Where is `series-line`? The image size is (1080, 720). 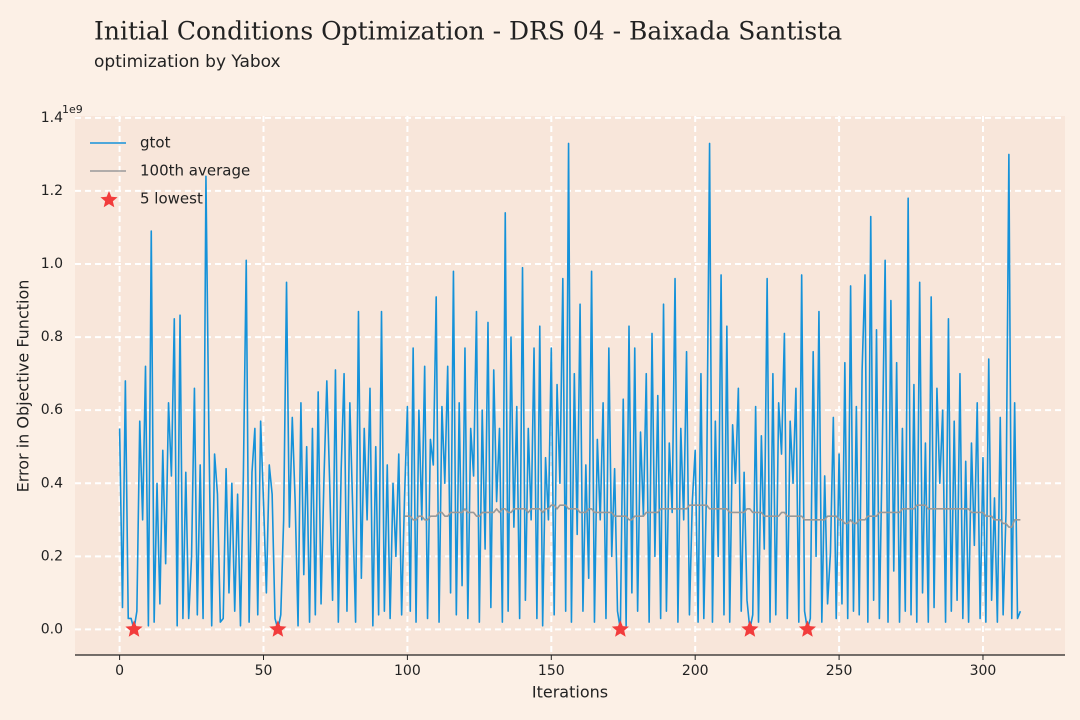
series-line is located at coordinates (712, 516).